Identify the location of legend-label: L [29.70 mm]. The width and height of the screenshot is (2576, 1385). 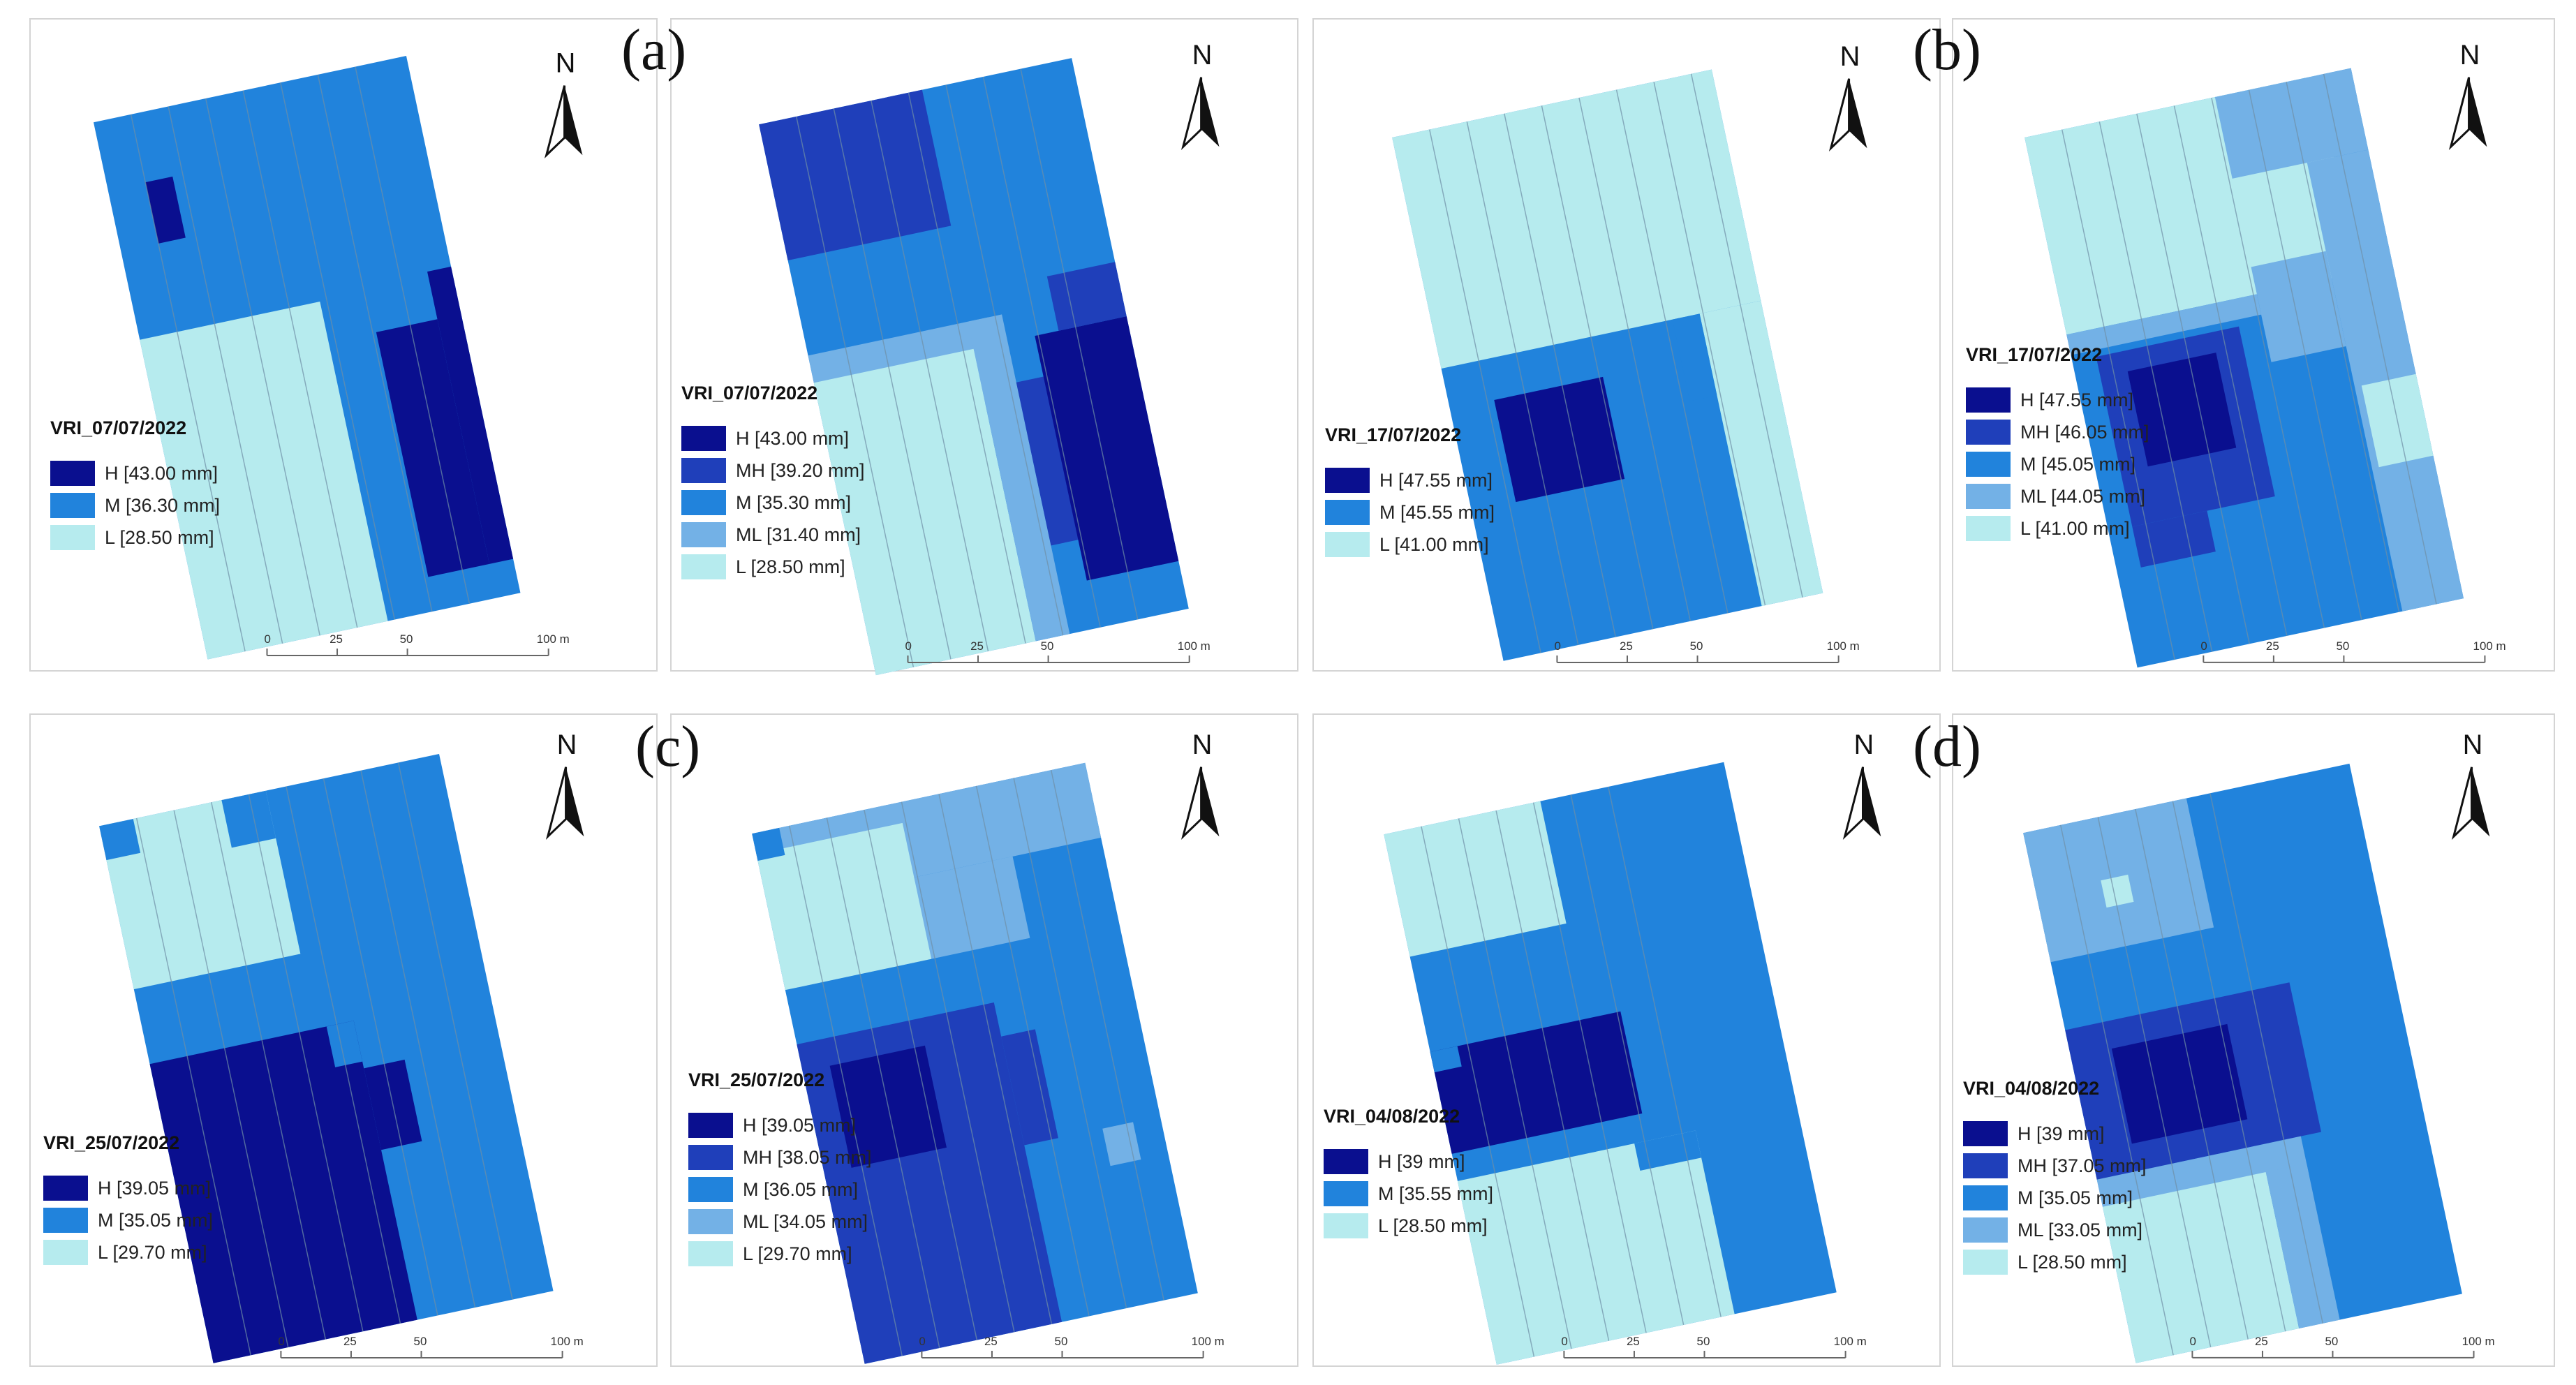
(152, 1252).